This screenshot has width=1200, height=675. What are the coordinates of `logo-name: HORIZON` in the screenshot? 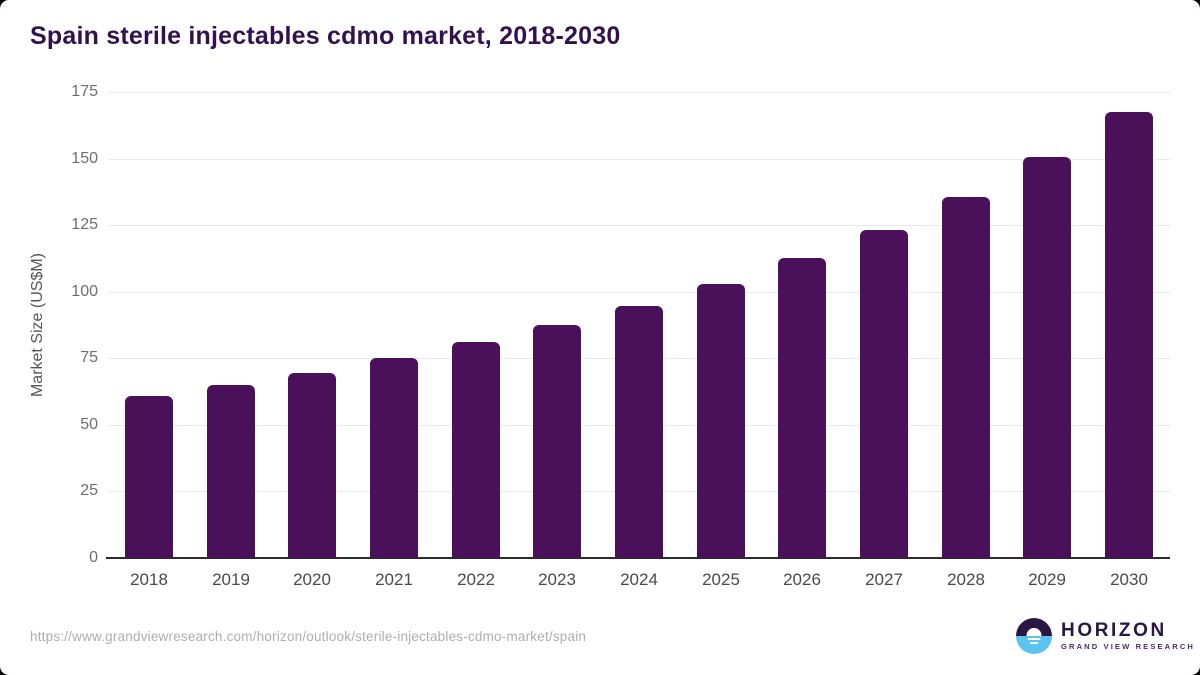 It's located at (1114, 630).